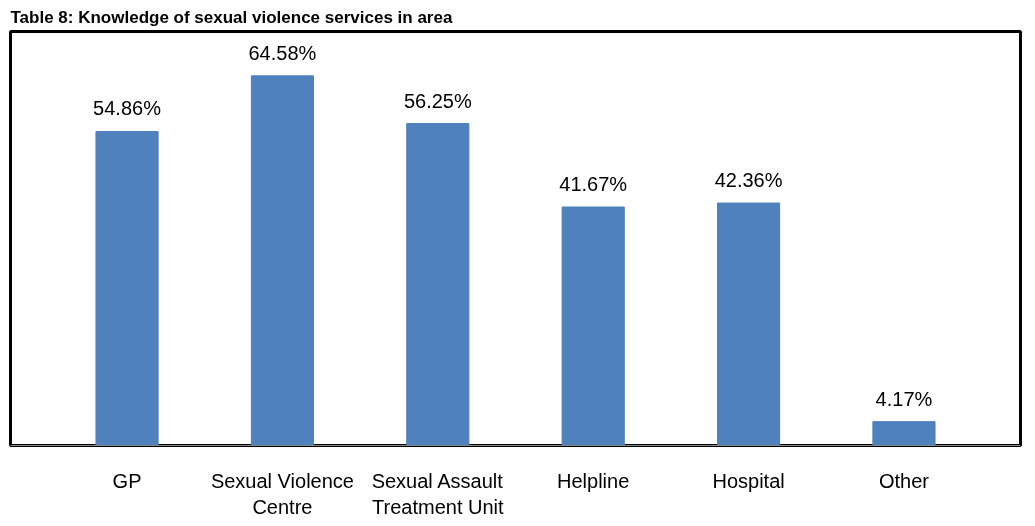  I want to click on x-tick-label: Sexual Assault Treatment Unit, so click(438, 493).